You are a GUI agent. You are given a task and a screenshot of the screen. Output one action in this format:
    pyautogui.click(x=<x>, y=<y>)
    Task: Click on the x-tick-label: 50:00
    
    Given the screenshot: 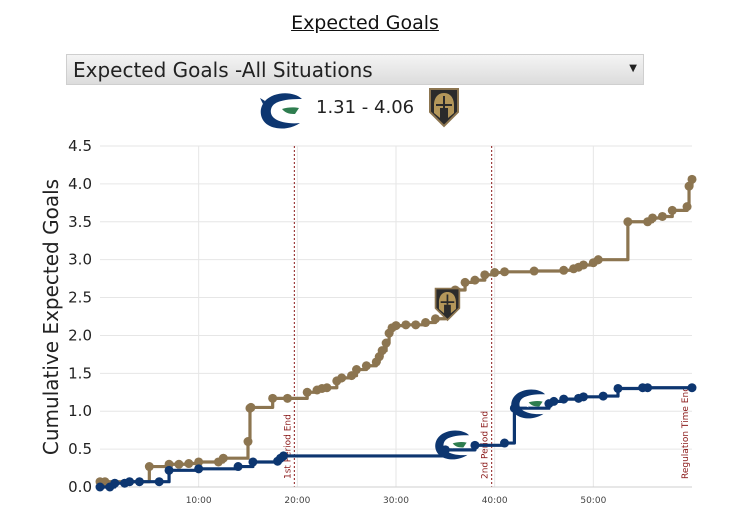 What is the action you would take?
    pyautogui.click(x=593, y=501)
    